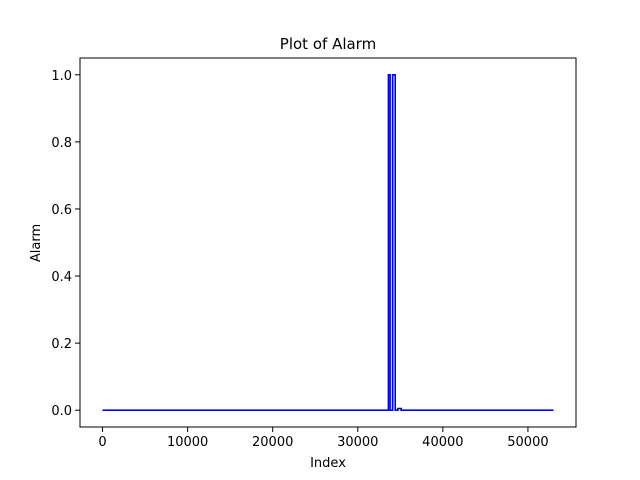  I want to click on x-tick-label: 0, so click(102, 442).